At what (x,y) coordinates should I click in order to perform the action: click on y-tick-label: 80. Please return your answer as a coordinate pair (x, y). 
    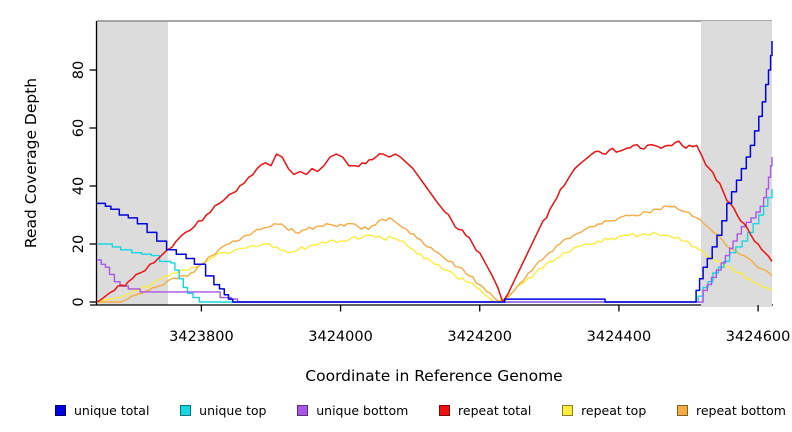
    Looking at the image, I should click on (79, 70).